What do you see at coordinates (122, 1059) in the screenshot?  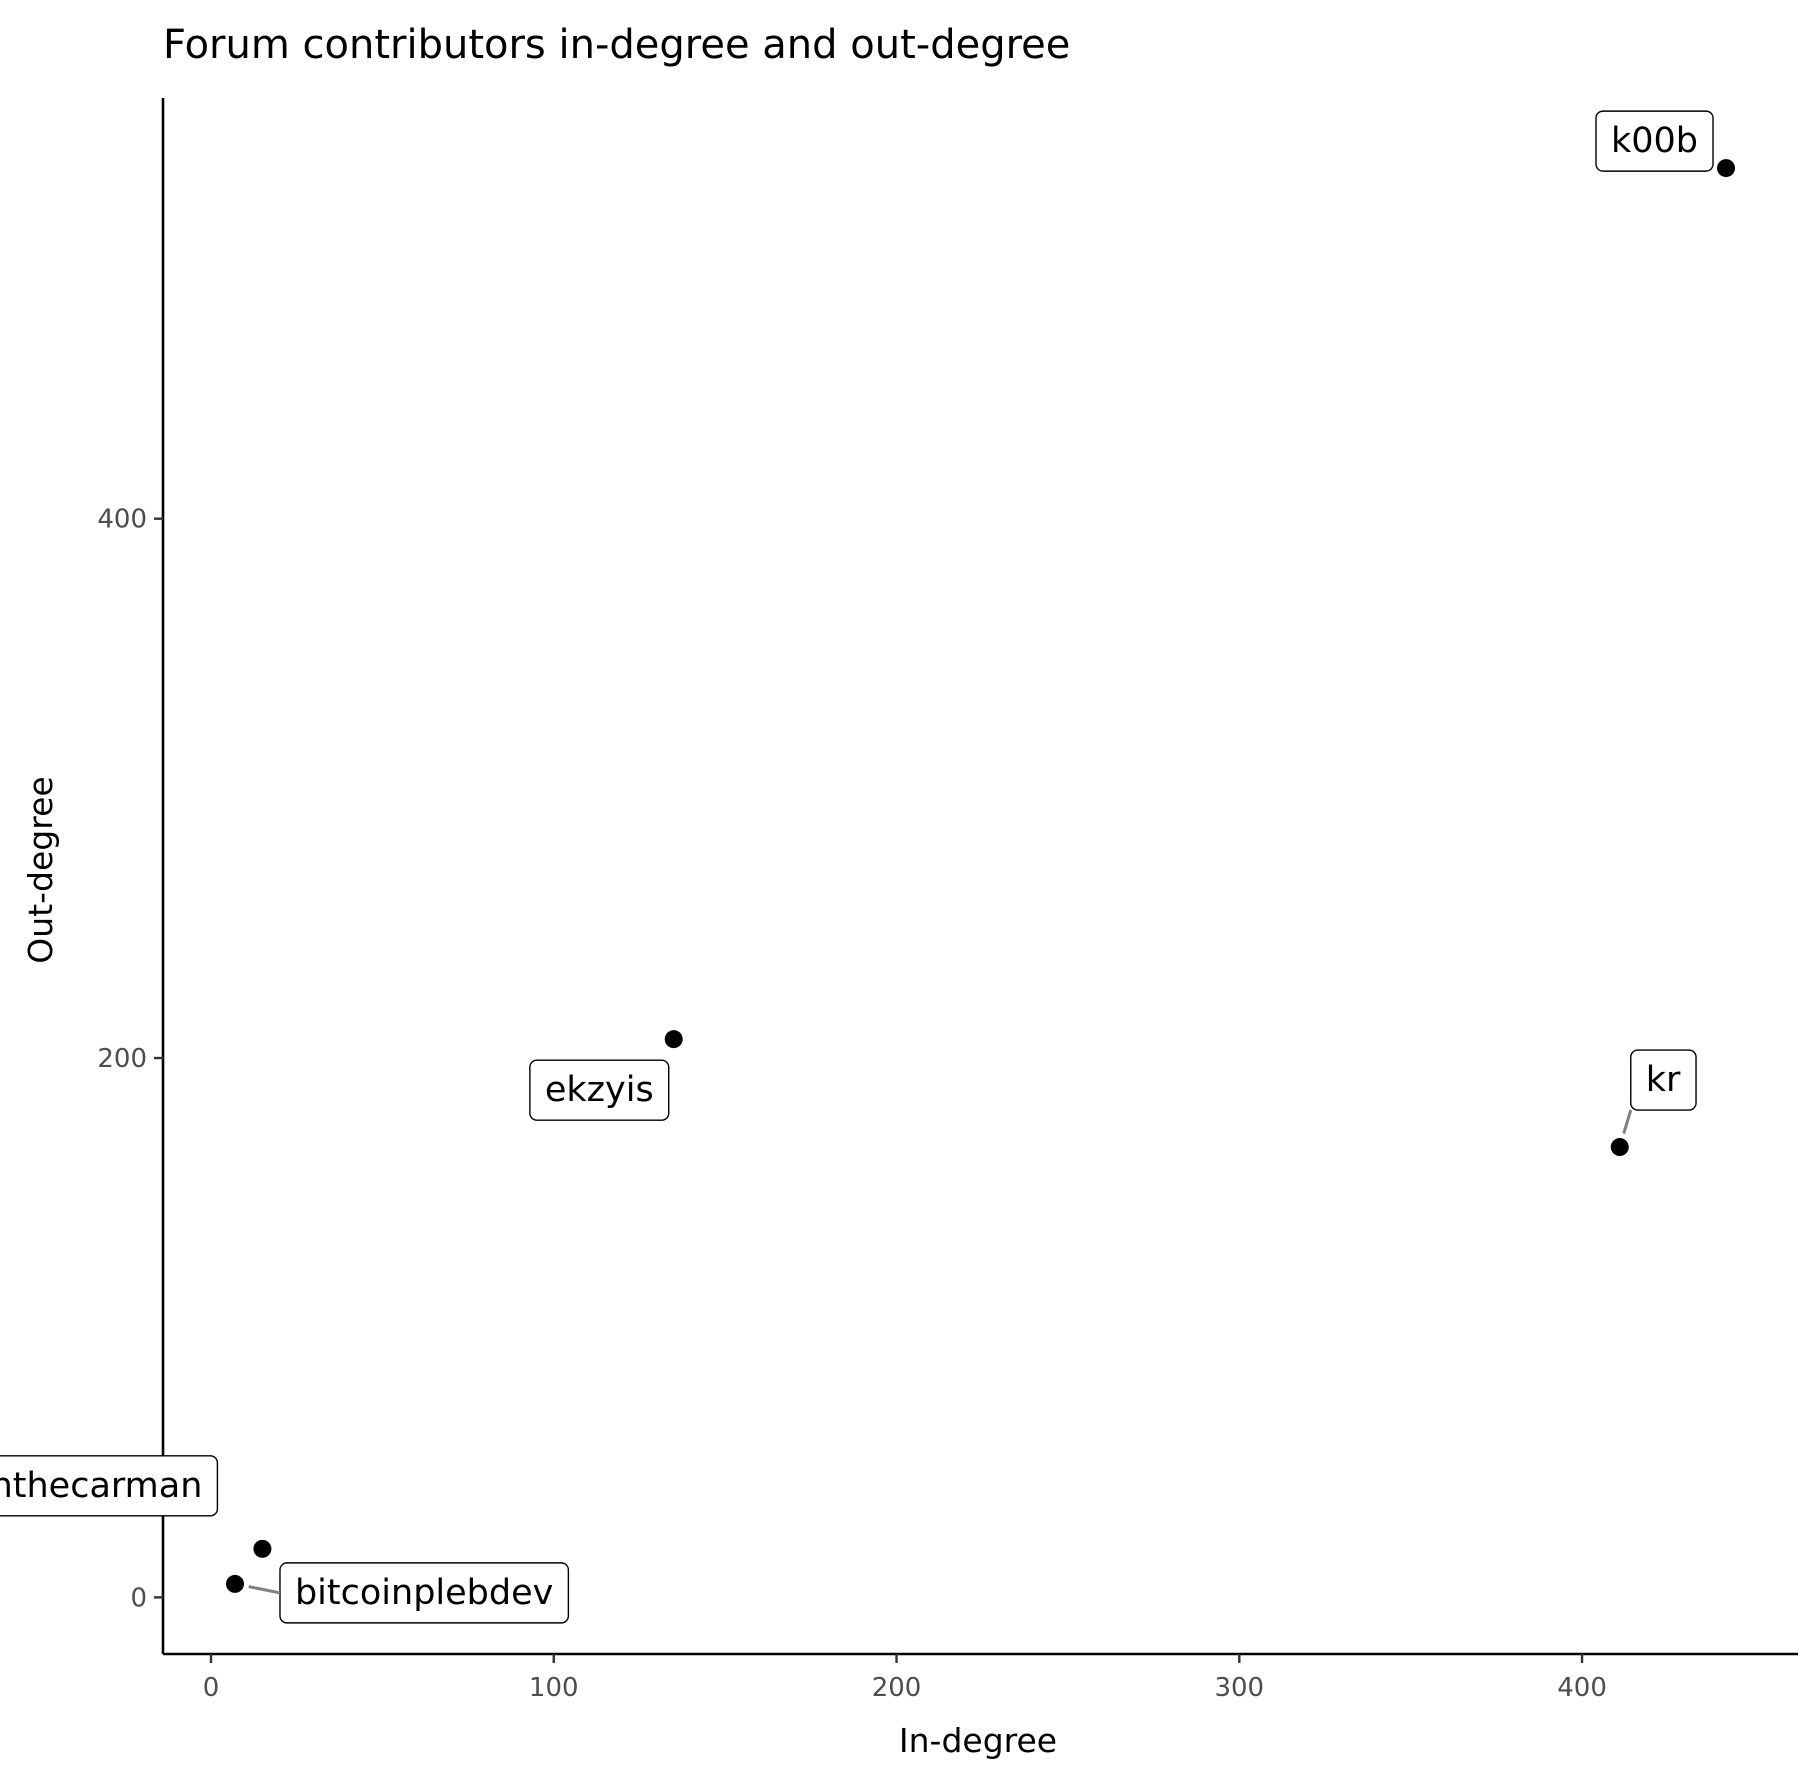 I see `y-tick-label: 200` at bounding box center [122, 1059].